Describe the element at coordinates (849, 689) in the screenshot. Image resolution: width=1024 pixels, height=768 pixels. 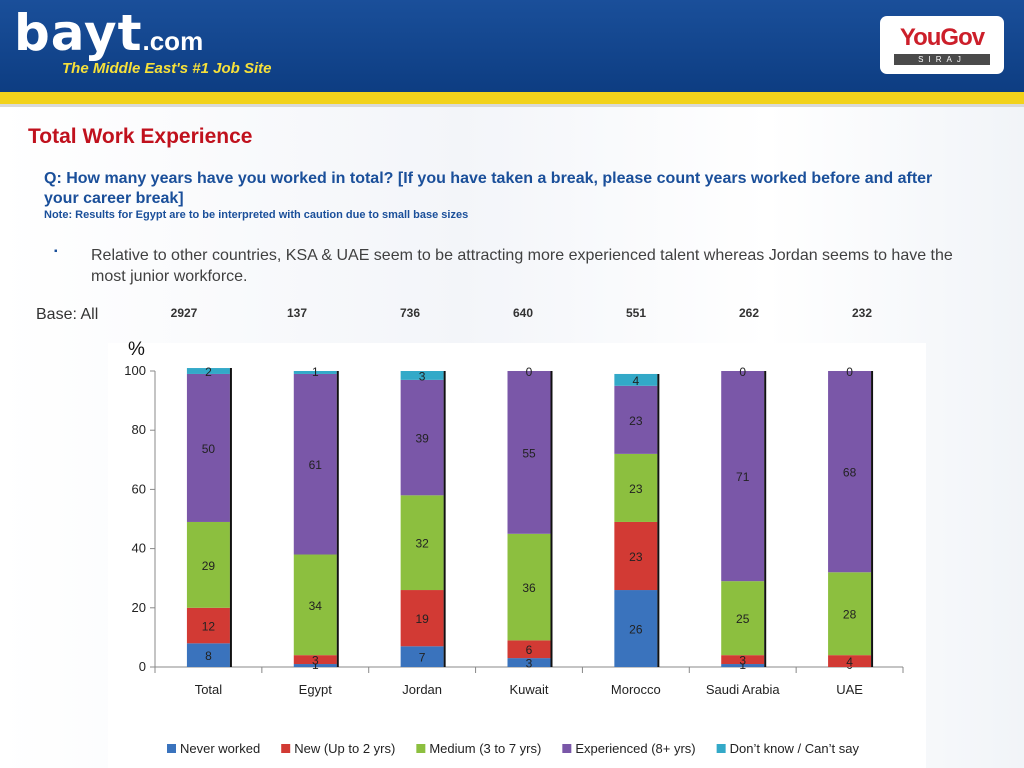
I see `category-label: UAE` at that location.